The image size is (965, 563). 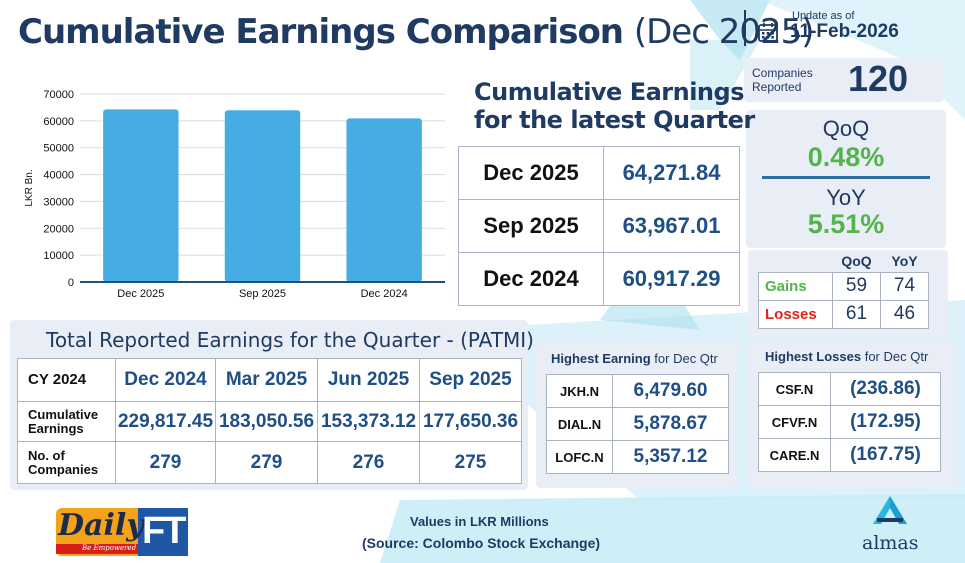 I want to click on row-header: Cumulative Earnings, so click(x=66, y=421).